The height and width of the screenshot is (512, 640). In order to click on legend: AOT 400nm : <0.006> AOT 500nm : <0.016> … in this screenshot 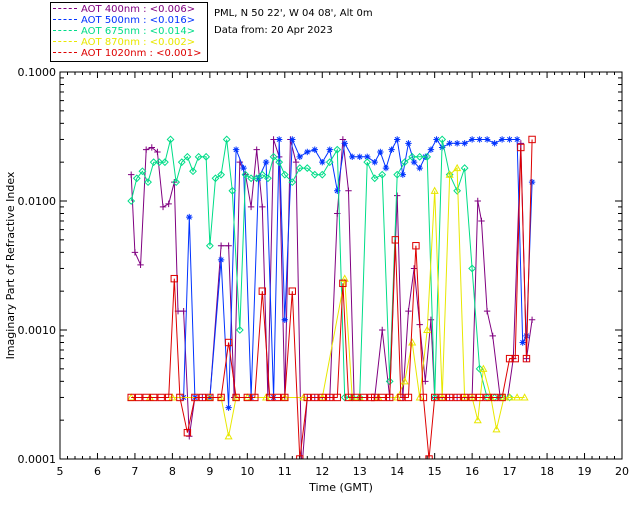, I will do `click(129, 32)`.